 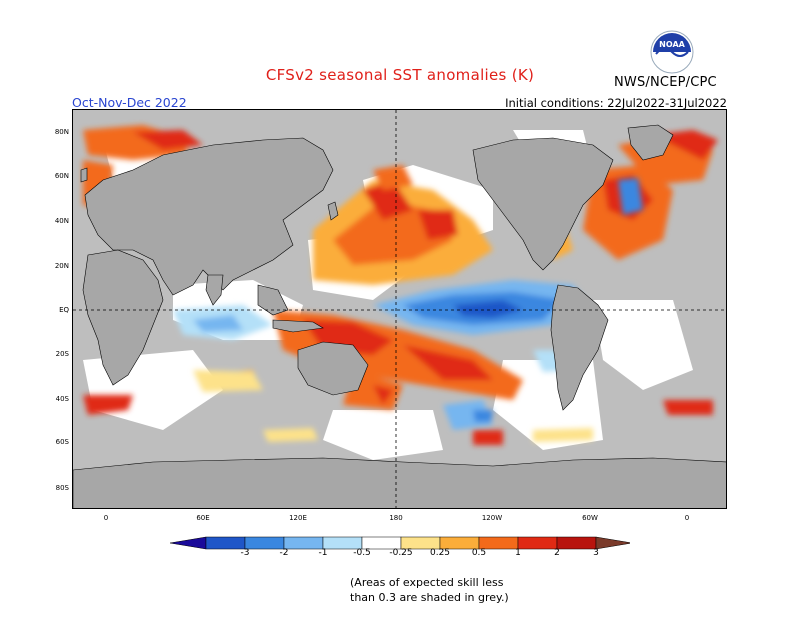 I want to click on lat-label: 80N, so click(x=61, y=132).